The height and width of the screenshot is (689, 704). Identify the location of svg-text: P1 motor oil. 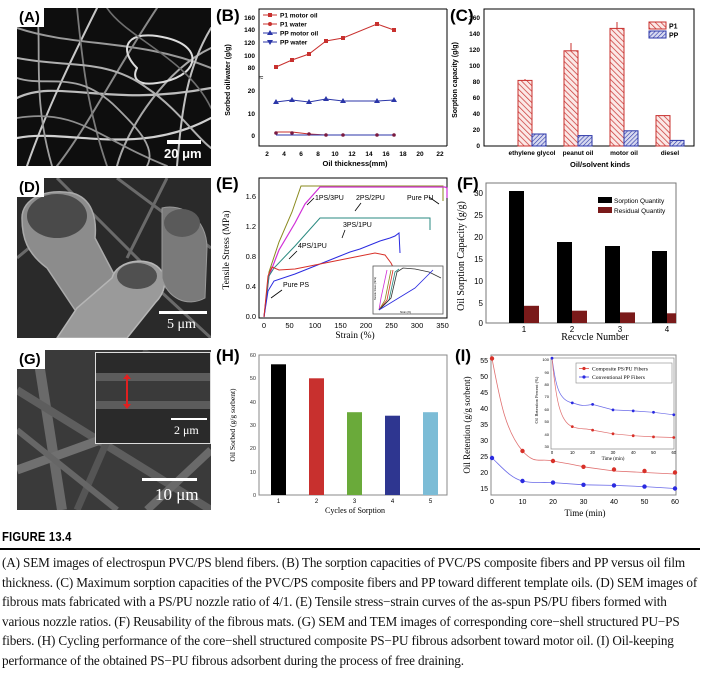
(299, 16).